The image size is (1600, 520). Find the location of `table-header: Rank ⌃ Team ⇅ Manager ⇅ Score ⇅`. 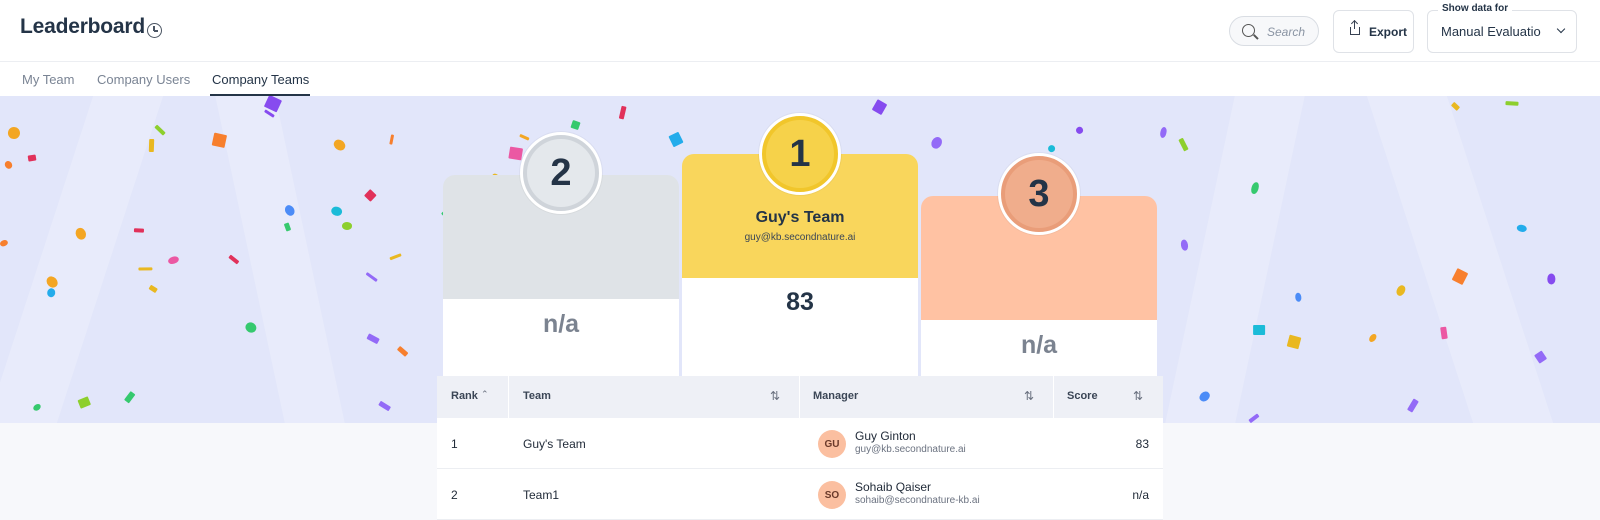

table-header: Rank ⌃ Team ⇅ Manager ⇅ Score ⇅ is located at coordinates (800, 397).